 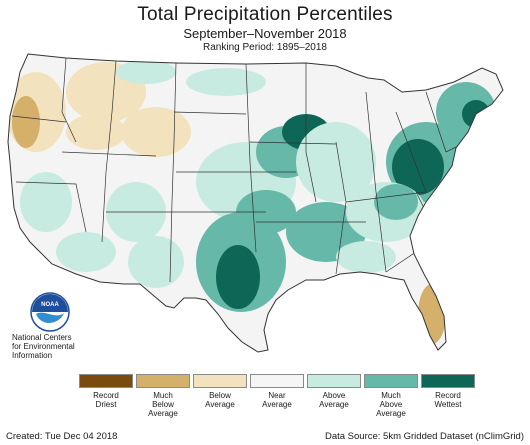 What do you see at coordinates (277, 395) in the screenshot?
I see `legend-label-line: Near` at bounding box center [277, 395].